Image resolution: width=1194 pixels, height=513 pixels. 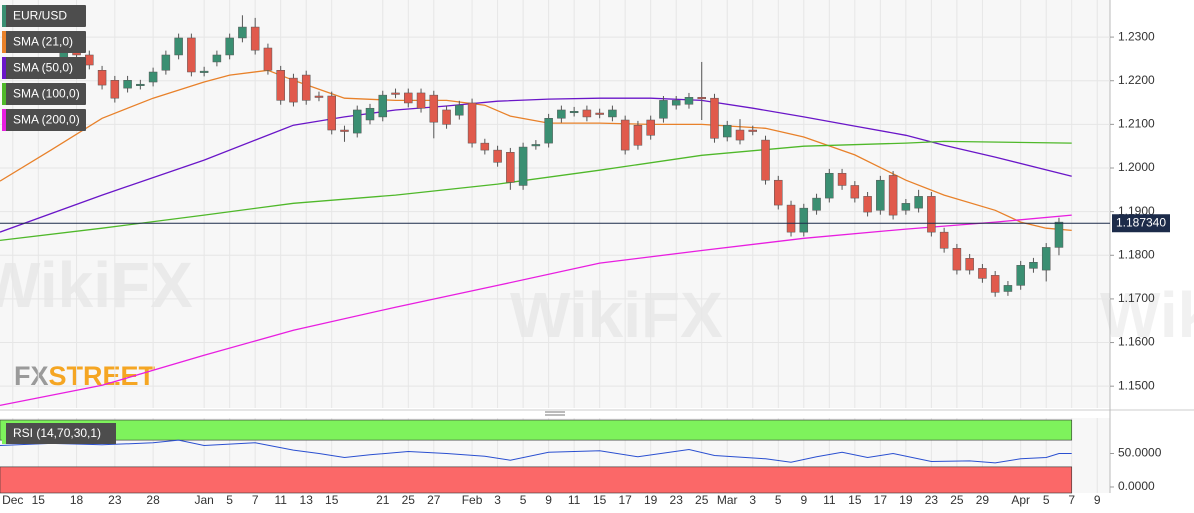 What do you see at coordinates (1136, 80) in the screenshot?
I see `y-tick-label: 1.2200` at bounding box center [1136, 80].